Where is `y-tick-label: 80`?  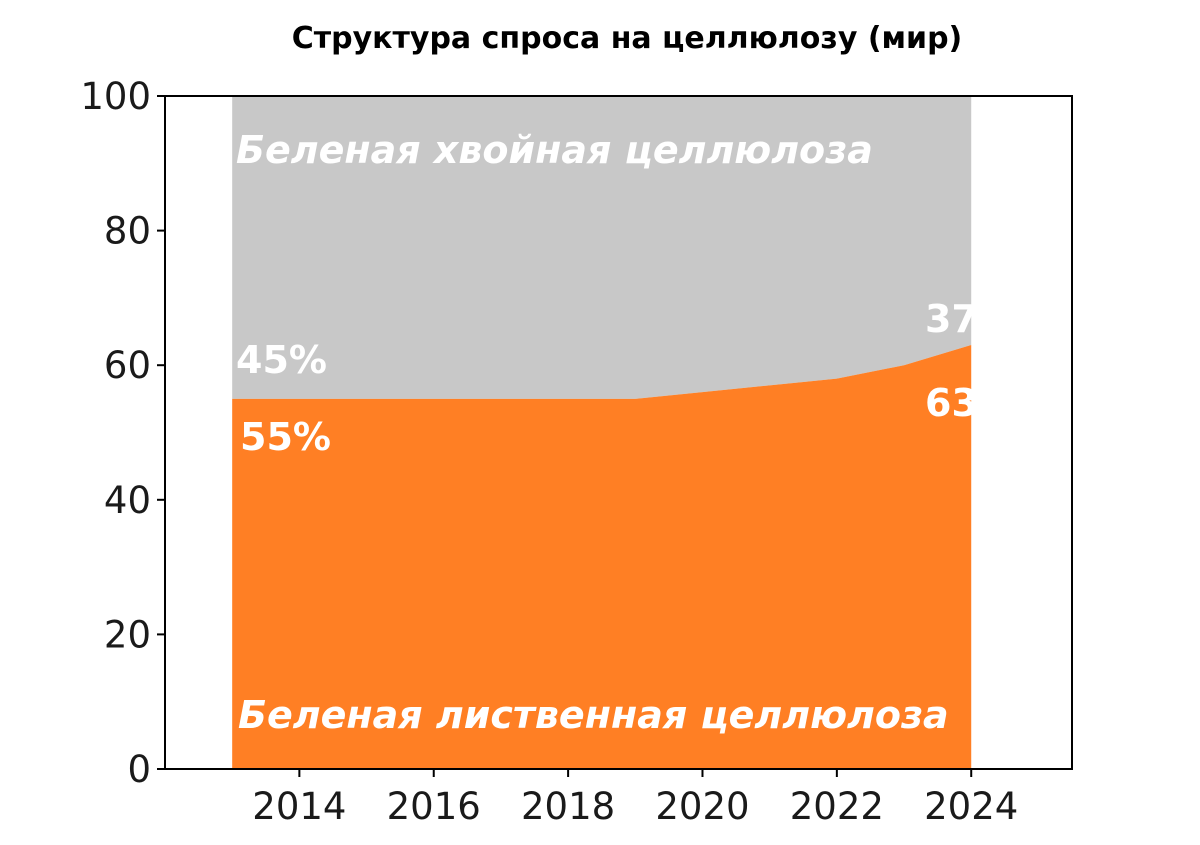
y-tick-label: 80 is located at coordinates (127, 231).